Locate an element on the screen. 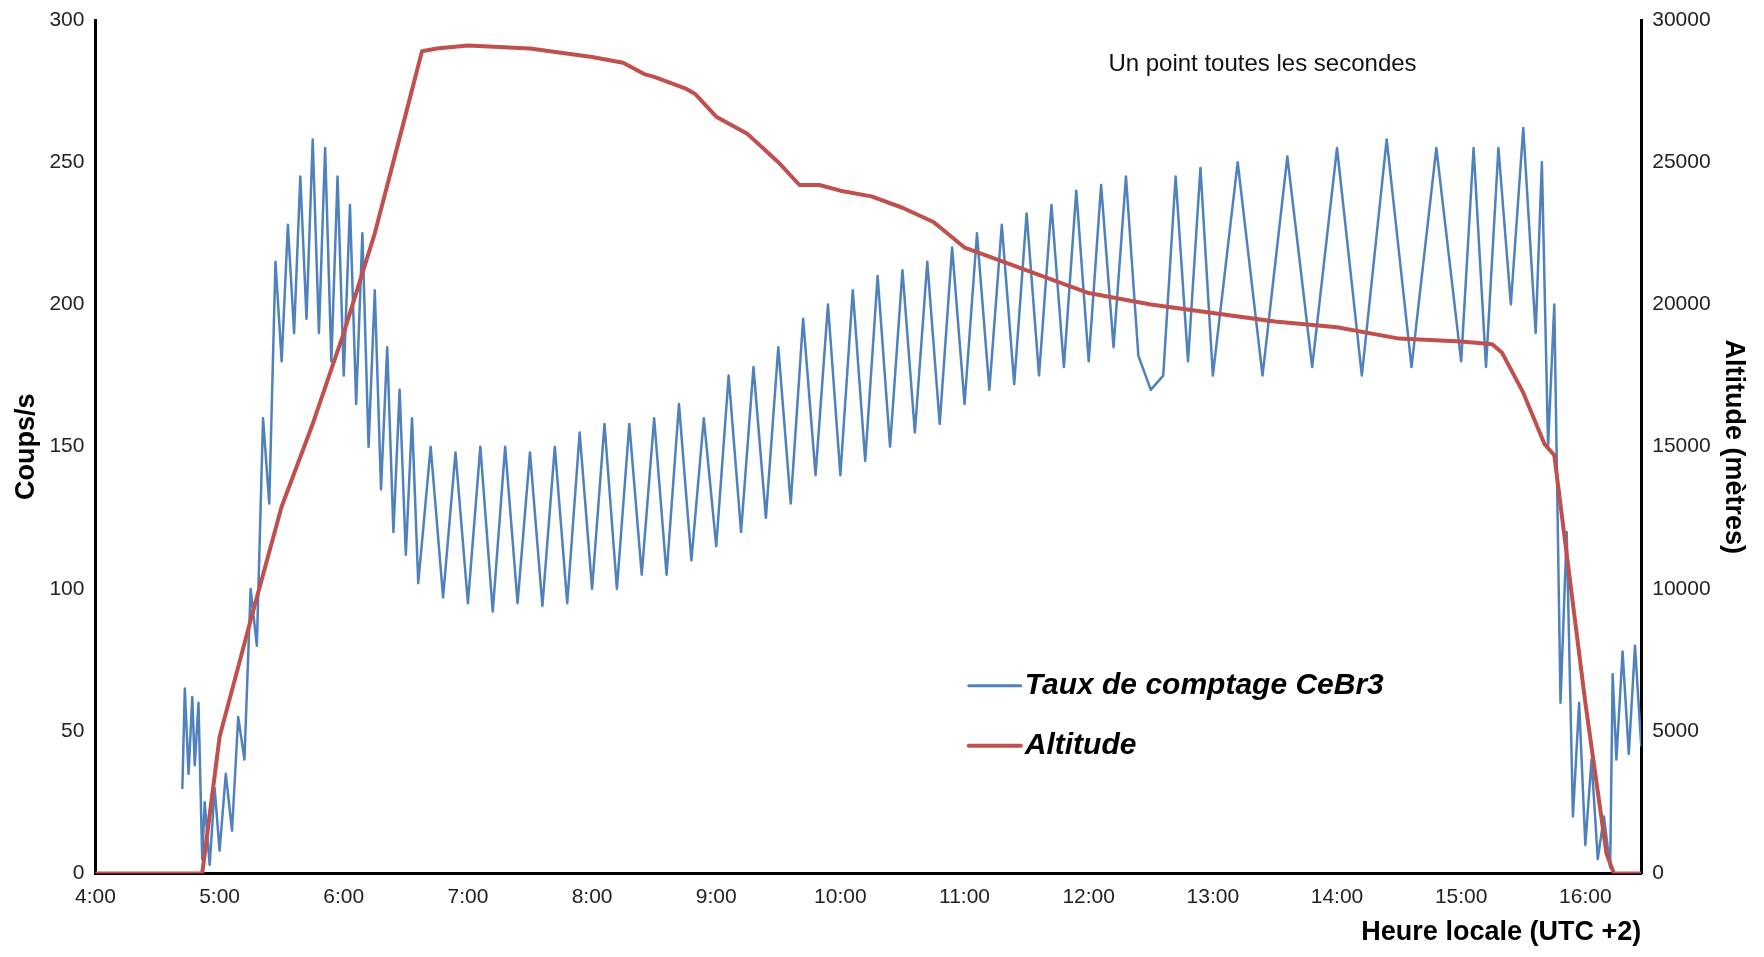  y-tick-label: 150 is located at coordinates (67, 445).